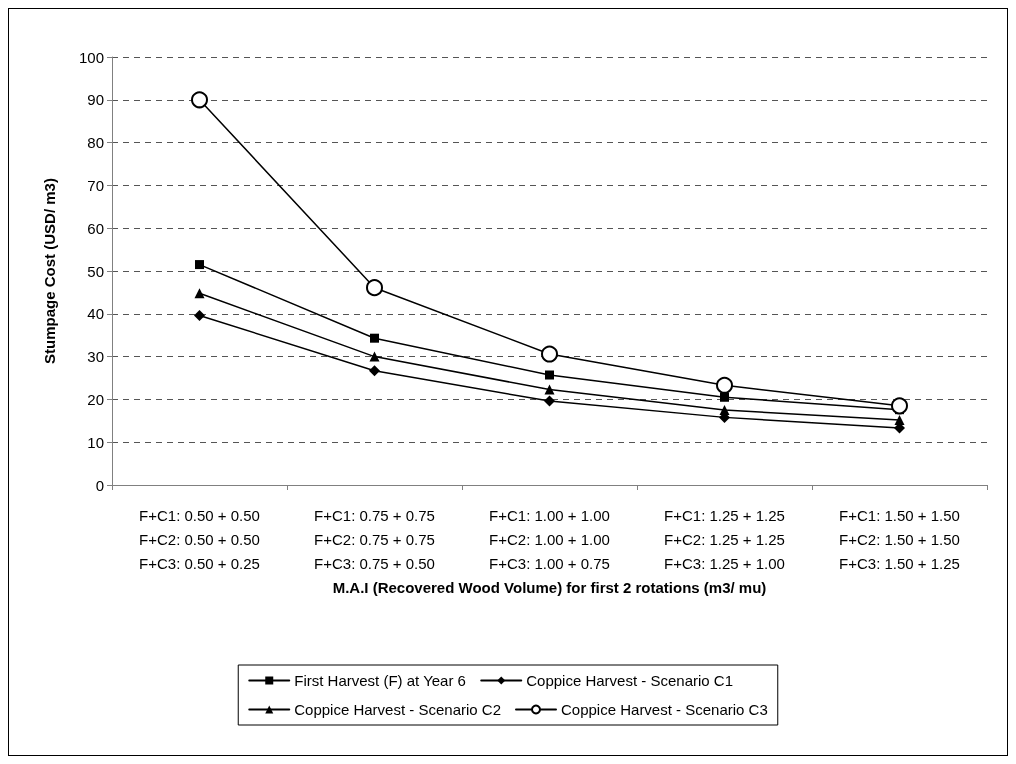  I want to click on y-tick-label: 70, so click(95, 185).